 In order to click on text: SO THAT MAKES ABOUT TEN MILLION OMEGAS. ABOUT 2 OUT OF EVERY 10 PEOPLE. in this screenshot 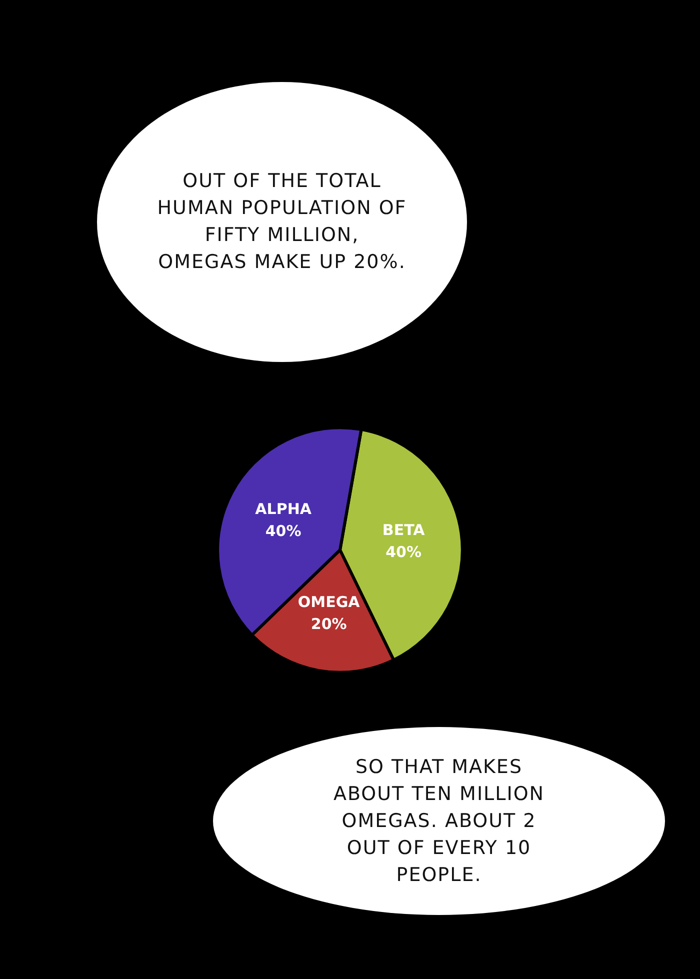, I will do `click(439, 821)`.